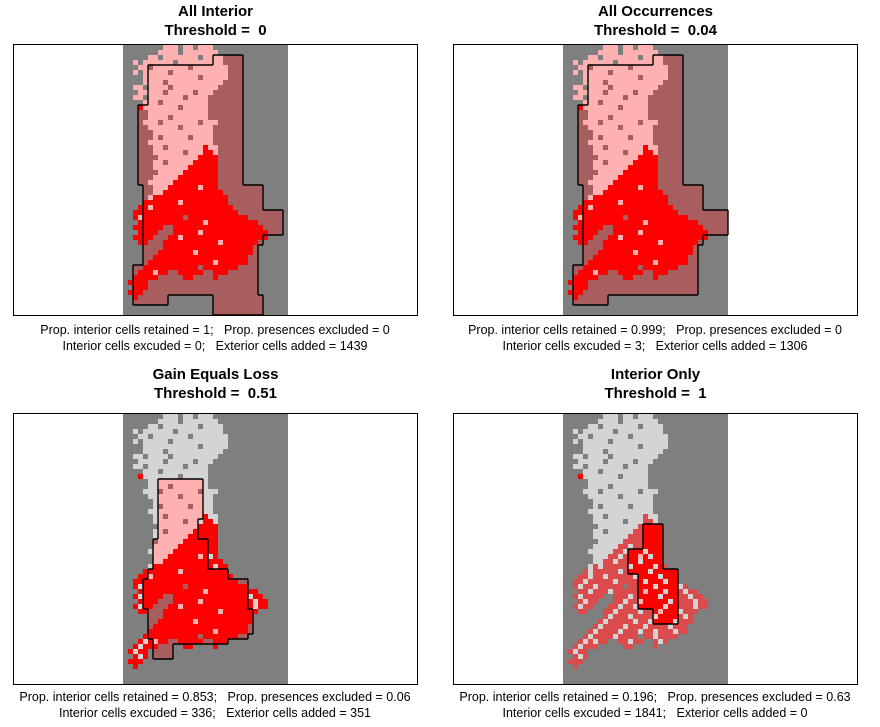 This screenshot has height=727, width=880. Describe the element at coordinates (646, 180) in the screenshot. I see `britain-map-all-occurrences` at that location.